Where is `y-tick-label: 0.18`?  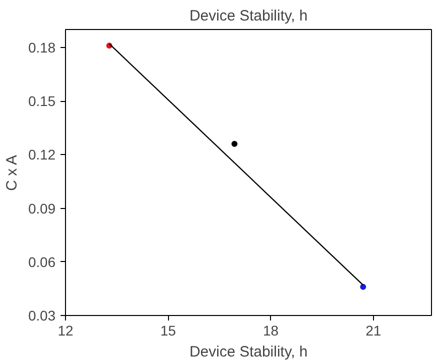
y-tick-label: 0.18 is located at coordinates (42, 47).